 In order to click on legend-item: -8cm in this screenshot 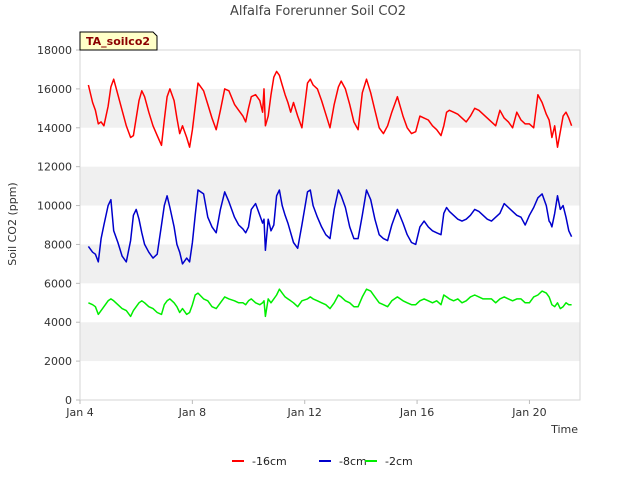, I will do `click(343, 461)`.